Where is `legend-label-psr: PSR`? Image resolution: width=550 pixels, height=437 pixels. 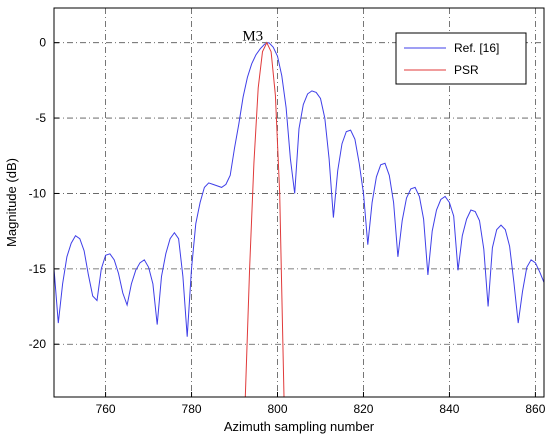 legend-label-psr: PSR is located at coordinates (466, 70).